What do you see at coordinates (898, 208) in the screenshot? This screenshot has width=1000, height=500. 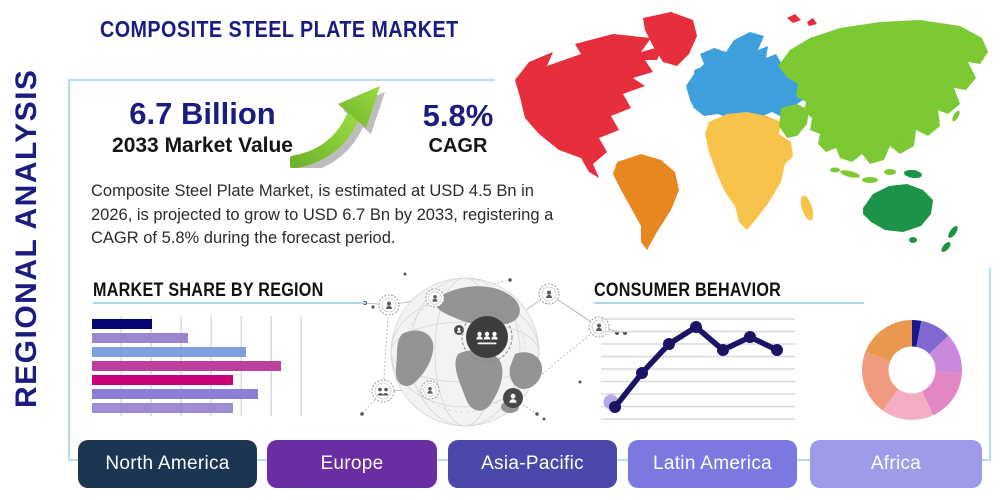 I see `continent-australia` at bounding box center [898, 208].